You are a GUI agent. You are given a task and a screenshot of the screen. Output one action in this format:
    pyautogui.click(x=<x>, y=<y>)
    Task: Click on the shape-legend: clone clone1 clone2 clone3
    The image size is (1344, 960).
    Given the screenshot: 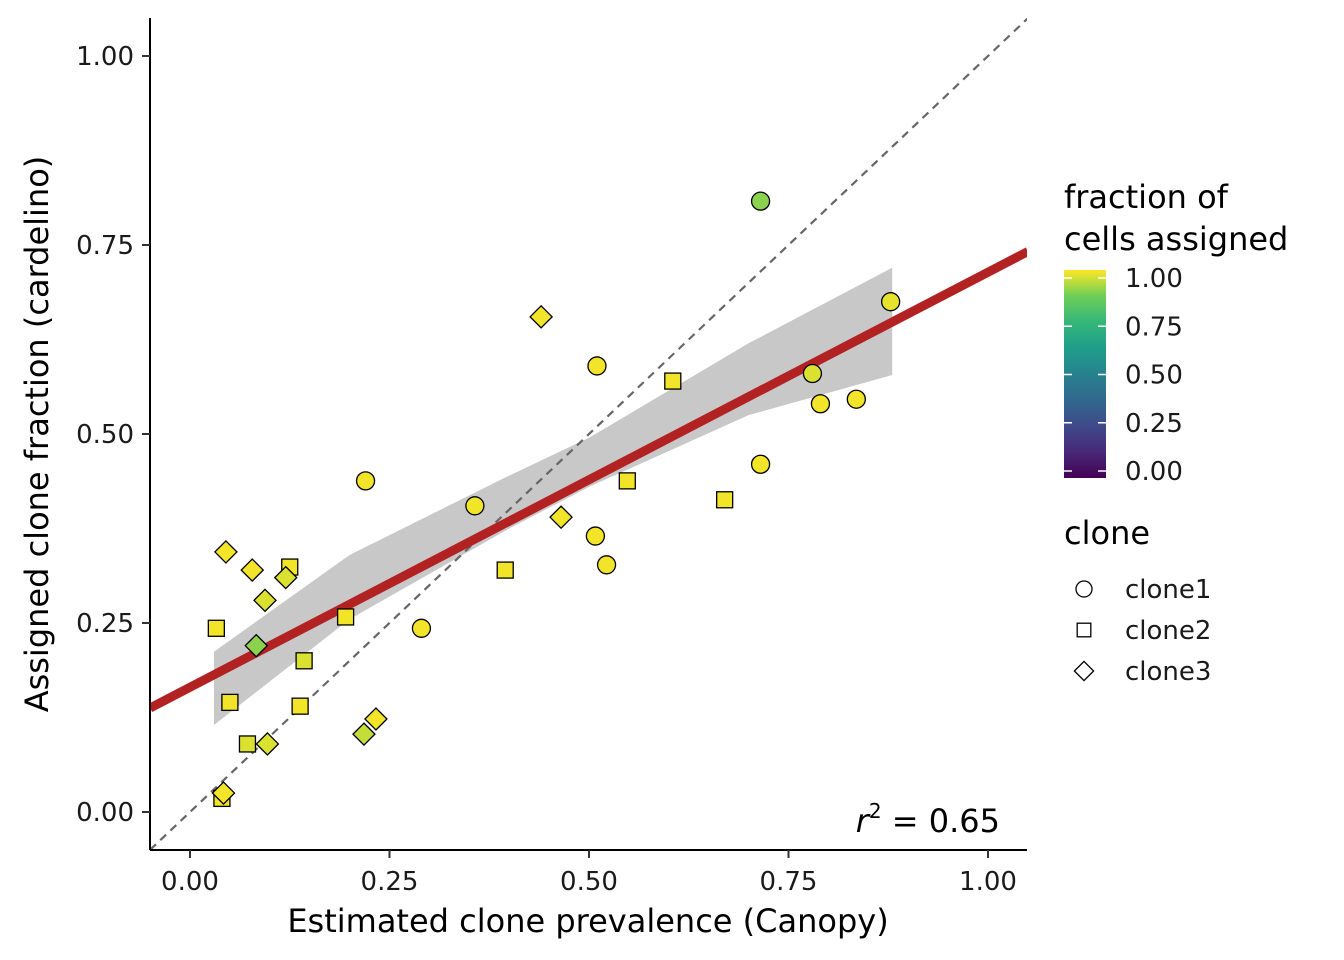 What is the action you would take?
    pyautogui.click(x=1137, y=600)
    